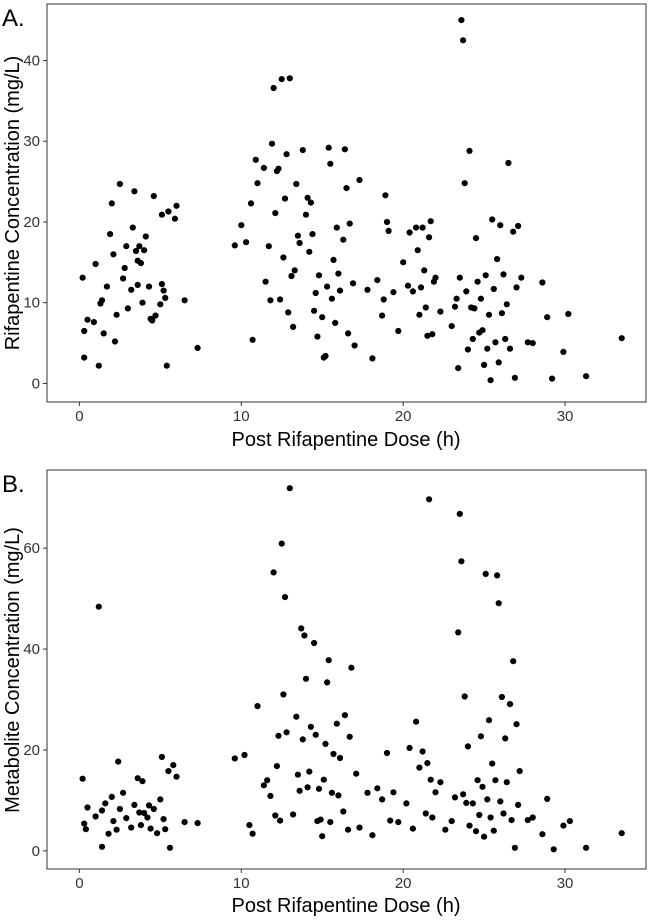  I want to click on y-tick-label: 0, so click(36, 851).